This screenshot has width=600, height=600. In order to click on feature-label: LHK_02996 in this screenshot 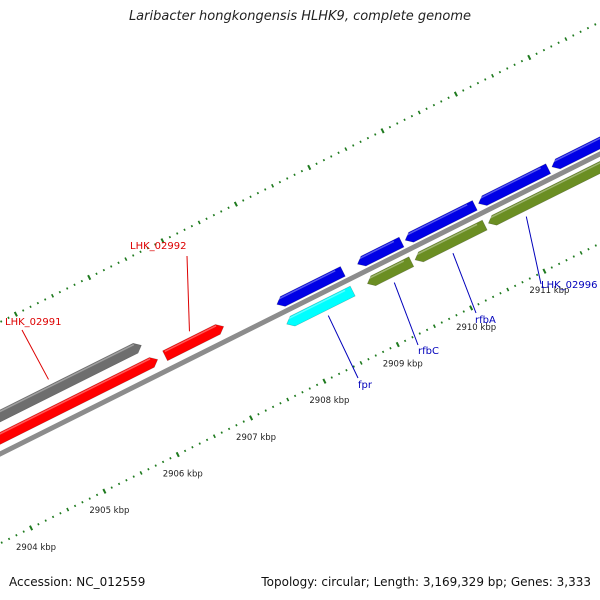, I will do `click(569, 285)`.